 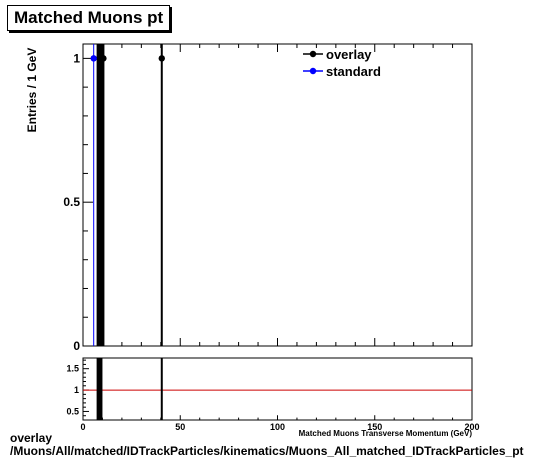 I want to click on ratio-data-marks, so click(x=277, y=389).